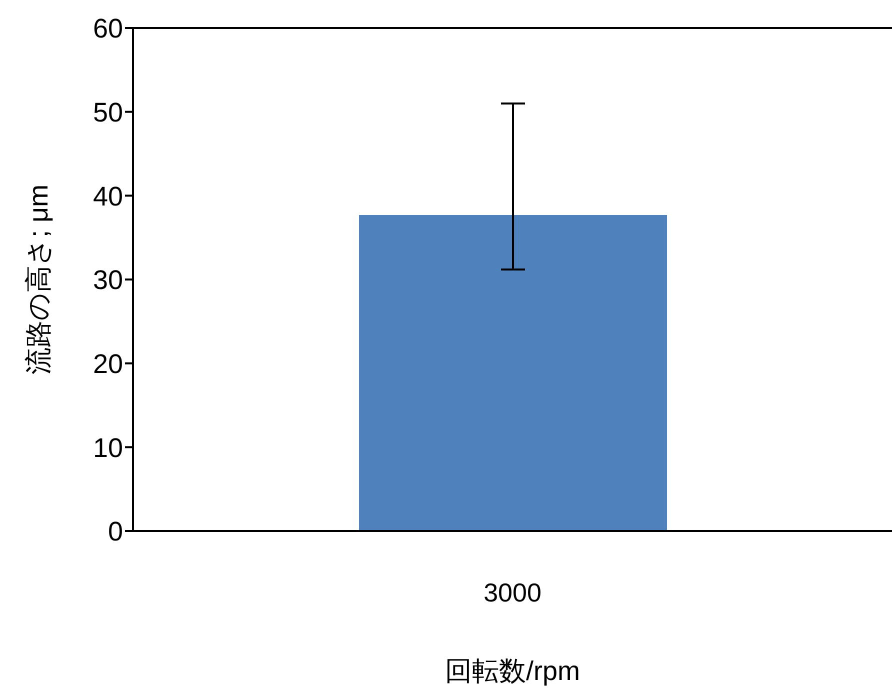 The width and height of the screenshot is (892, 688). Describe the element at coordinates (107, 112) in the screenshot. I see `y-tick-label: 50` at that location.